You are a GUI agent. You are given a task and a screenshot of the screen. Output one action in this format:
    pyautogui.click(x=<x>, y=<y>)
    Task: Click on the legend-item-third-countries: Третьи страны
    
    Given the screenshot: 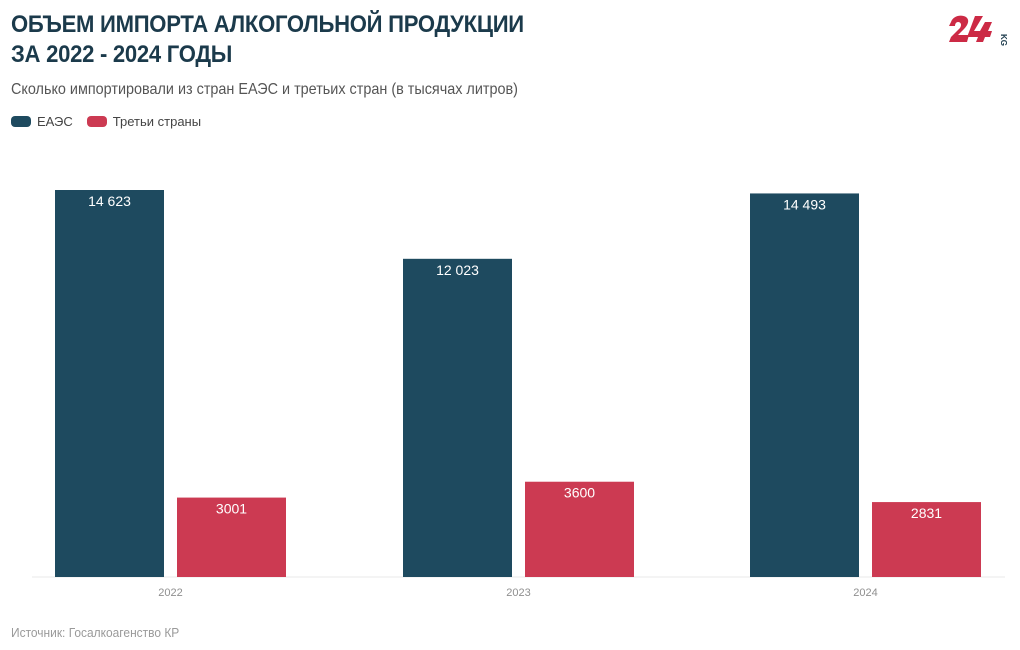 What is the action you would take?
    pyautogui.click(x=144, y=121)
    